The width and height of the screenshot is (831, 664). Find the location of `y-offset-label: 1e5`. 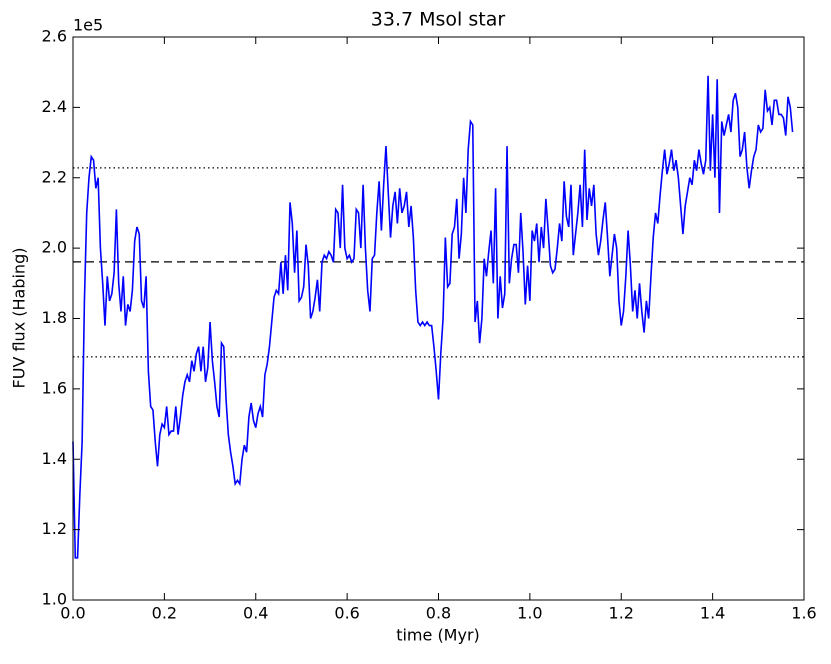

y-offset-label: 1e5 is located at coordinates (88, 25).